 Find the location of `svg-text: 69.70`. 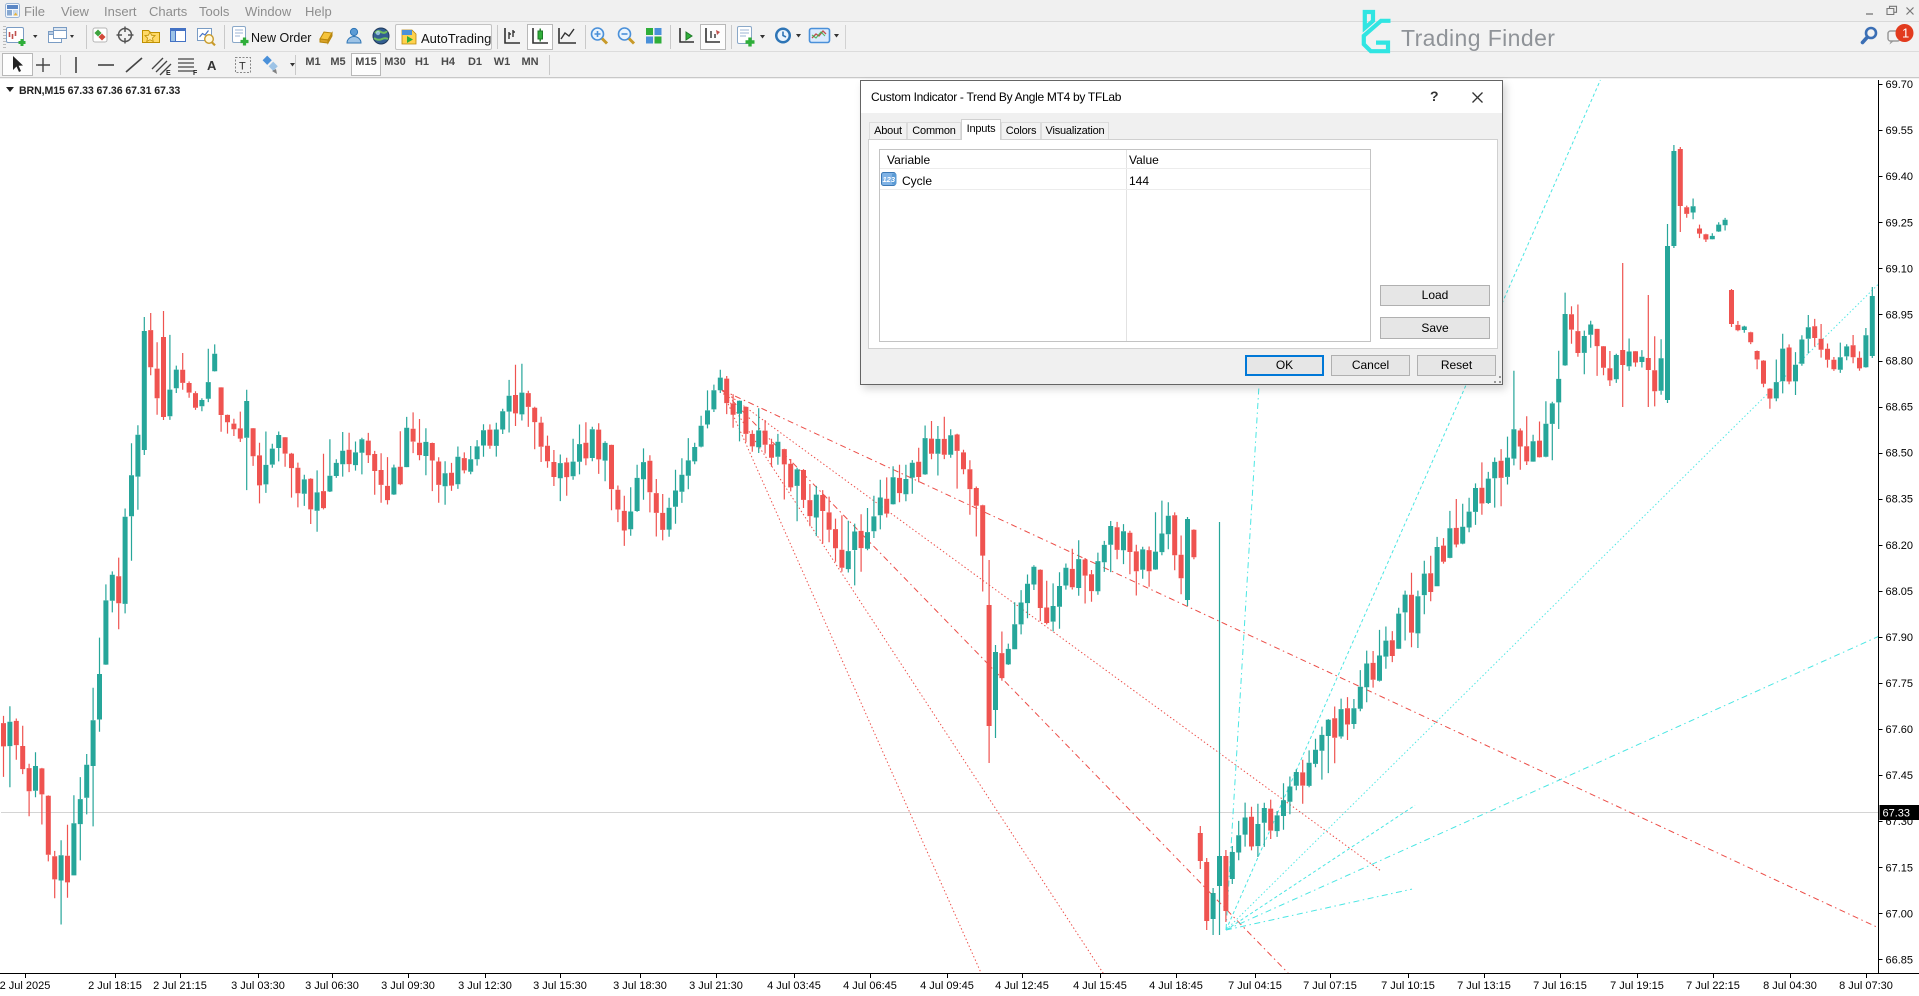

svg-text: 69.70 is located at coordinates (1900, 85).